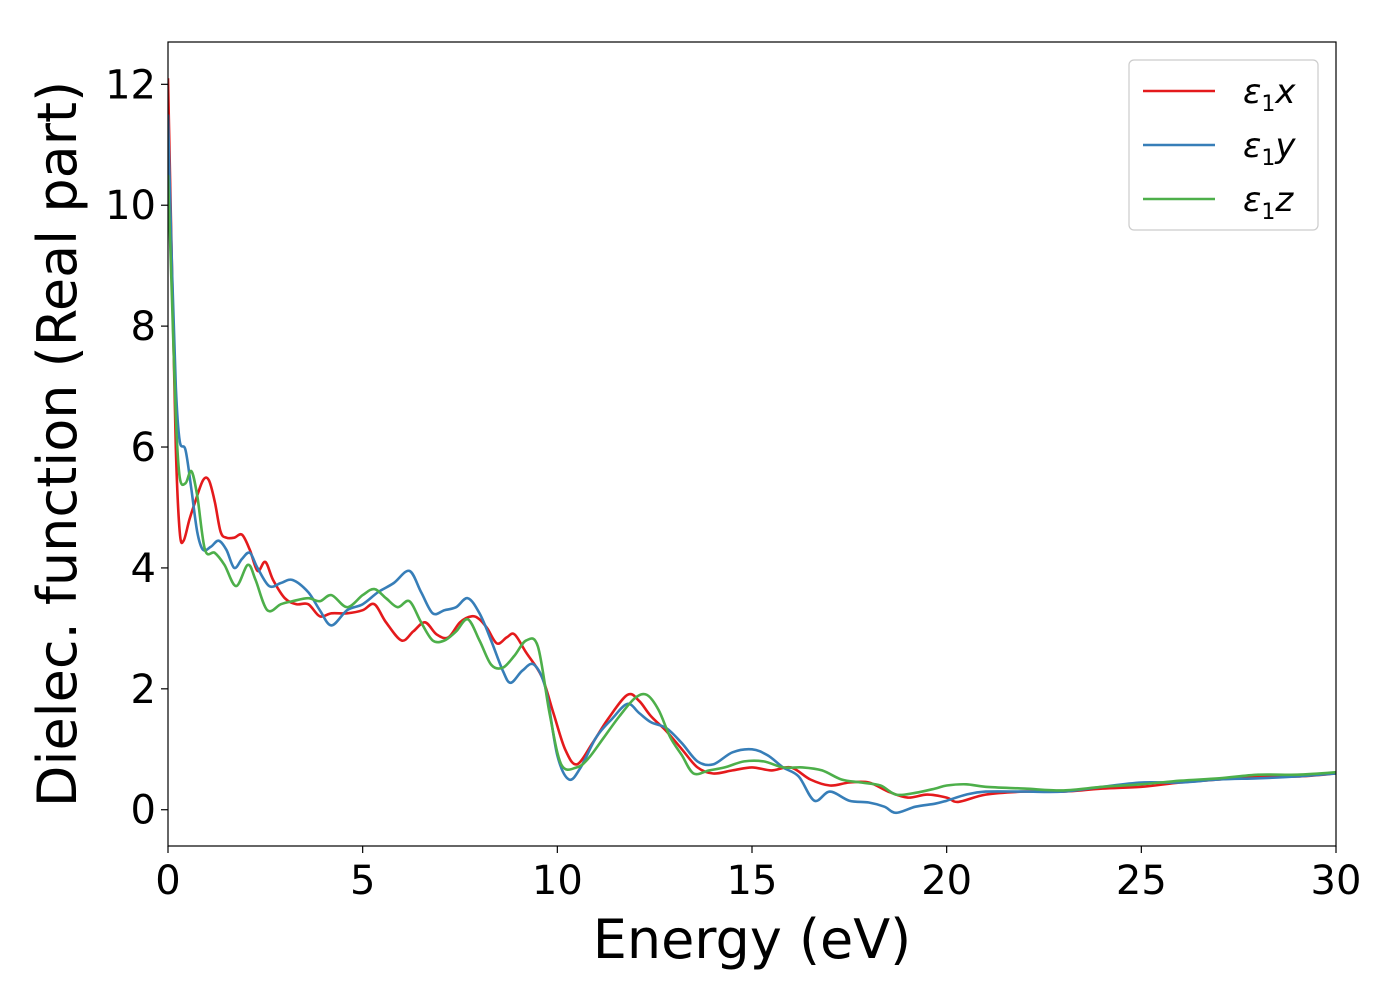 This screenshot has width=1400, height=1000. I want to click on y-tick-label: 6, so click(143, 448).